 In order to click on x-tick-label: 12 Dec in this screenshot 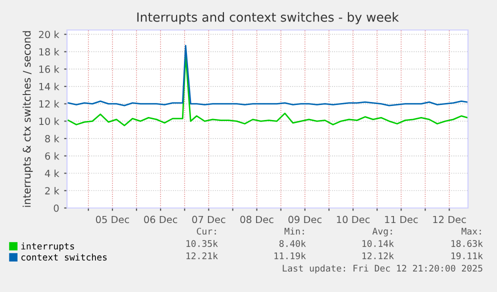, I will do `click(449, 220)`.